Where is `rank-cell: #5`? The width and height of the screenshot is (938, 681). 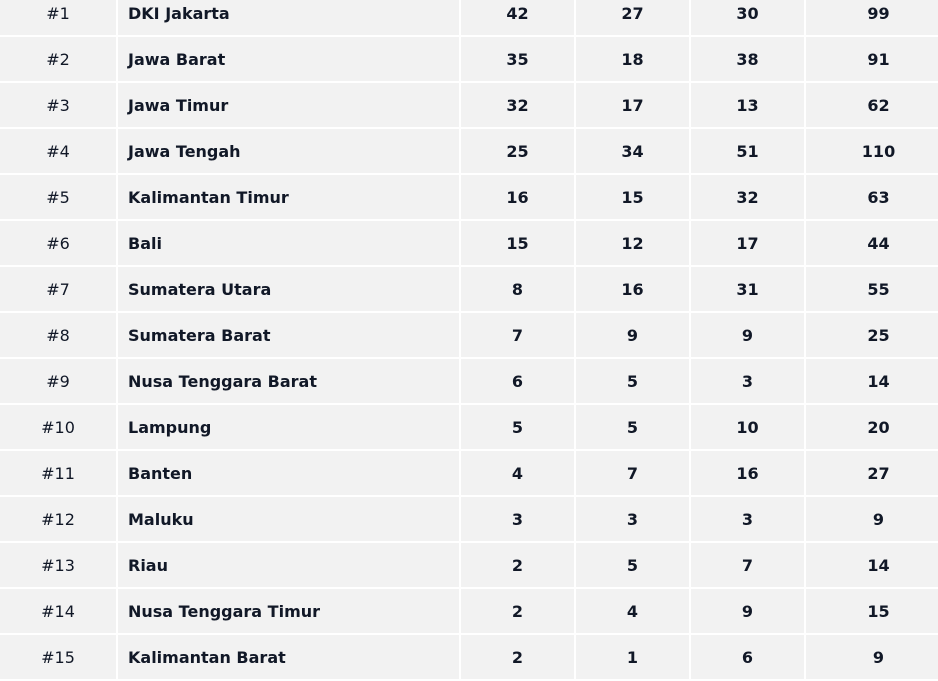 rank-cell: #5 is located at coordinates (59, 197).